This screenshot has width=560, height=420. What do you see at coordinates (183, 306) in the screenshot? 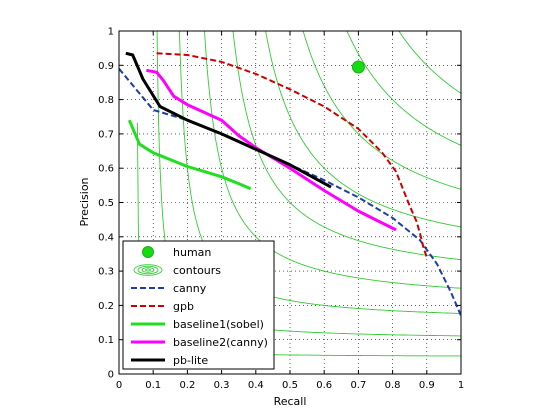
I see `legend-label: gpb` at bounding box center [183, 306].